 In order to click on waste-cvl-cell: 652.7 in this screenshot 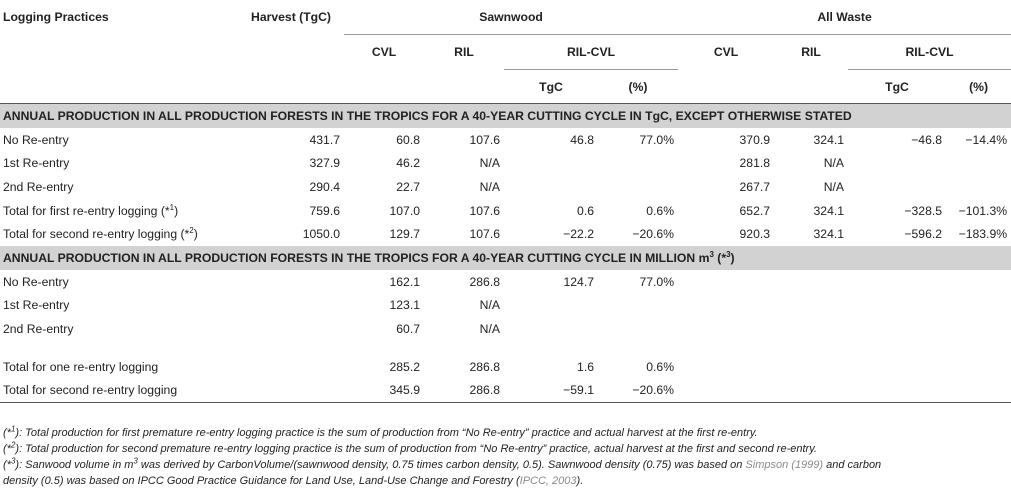, I will do `click(755, 210)`.